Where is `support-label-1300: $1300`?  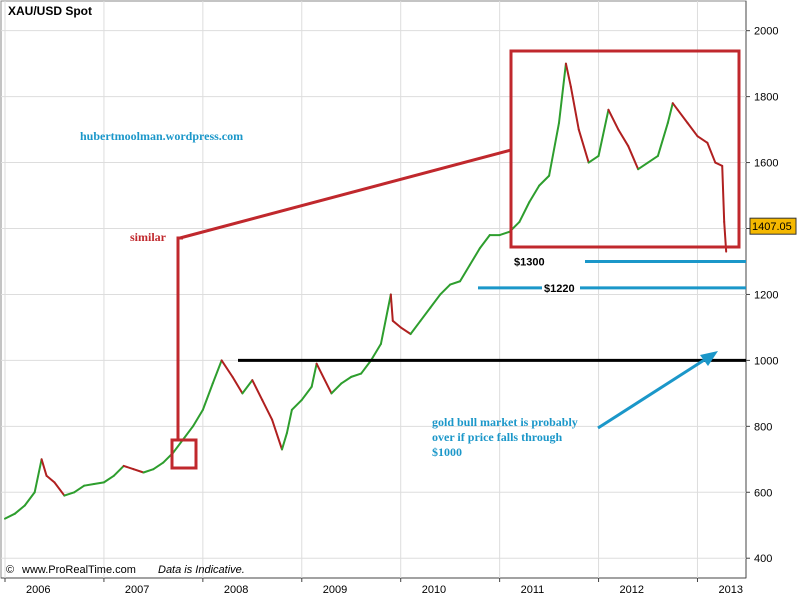
support-label-1300: $1300 is located at coordinates (529, 262).